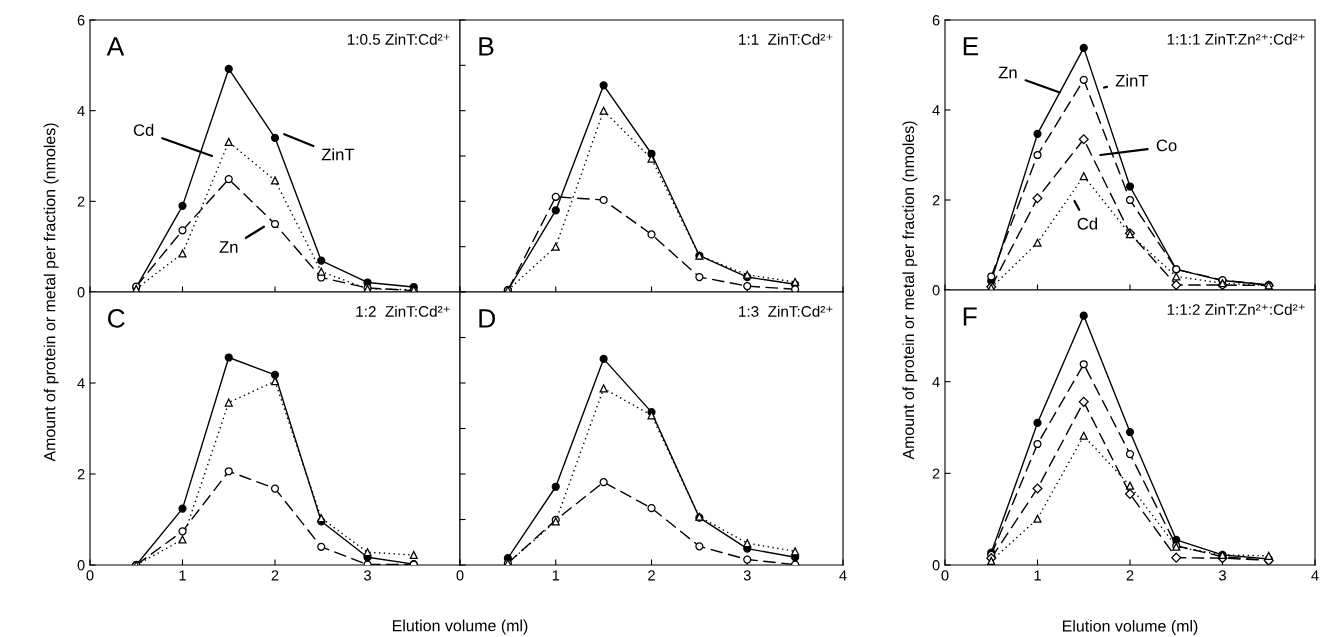  Describe the element at coordinates (116, 318) in the screenshot. I see `text: C` at that location.